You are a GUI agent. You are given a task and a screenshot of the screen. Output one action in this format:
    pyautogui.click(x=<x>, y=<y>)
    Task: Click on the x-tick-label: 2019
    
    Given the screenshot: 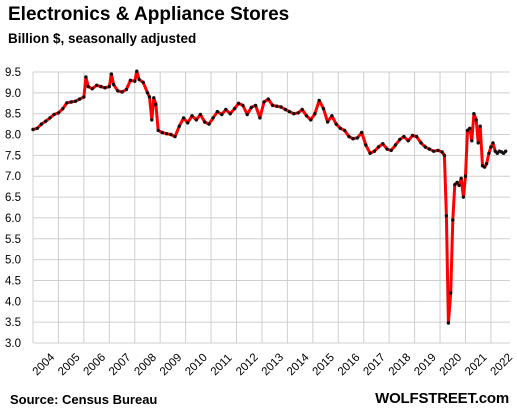 What is the action you would take?
    pyautogui.click(x=425, y=365)
    